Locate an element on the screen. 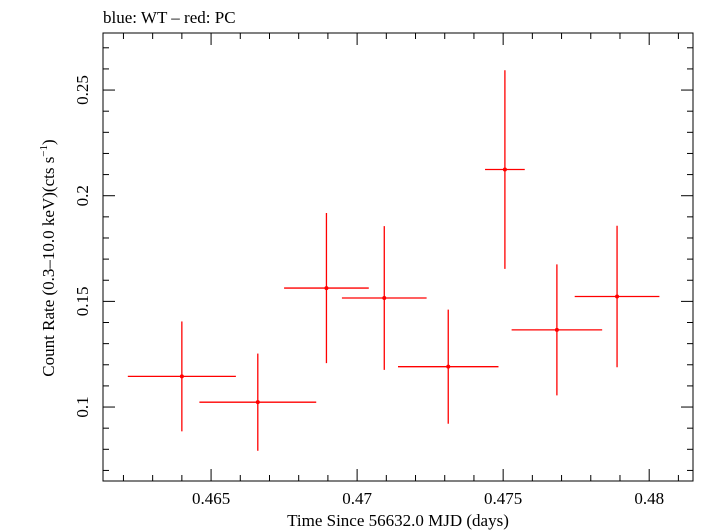 The image size is (709, 532). x-tick-label: 0.465 is located at coordinates (211, 498).